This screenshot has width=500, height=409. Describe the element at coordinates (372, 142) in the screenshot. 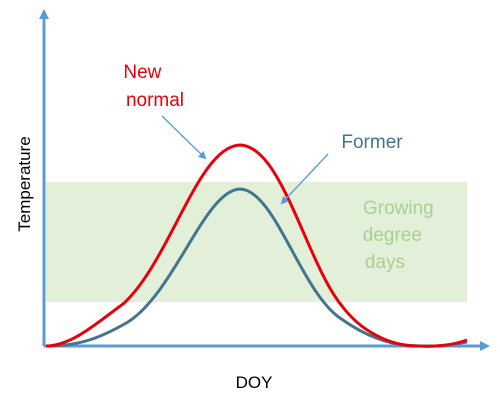

I see `former-label: Former` at that location.